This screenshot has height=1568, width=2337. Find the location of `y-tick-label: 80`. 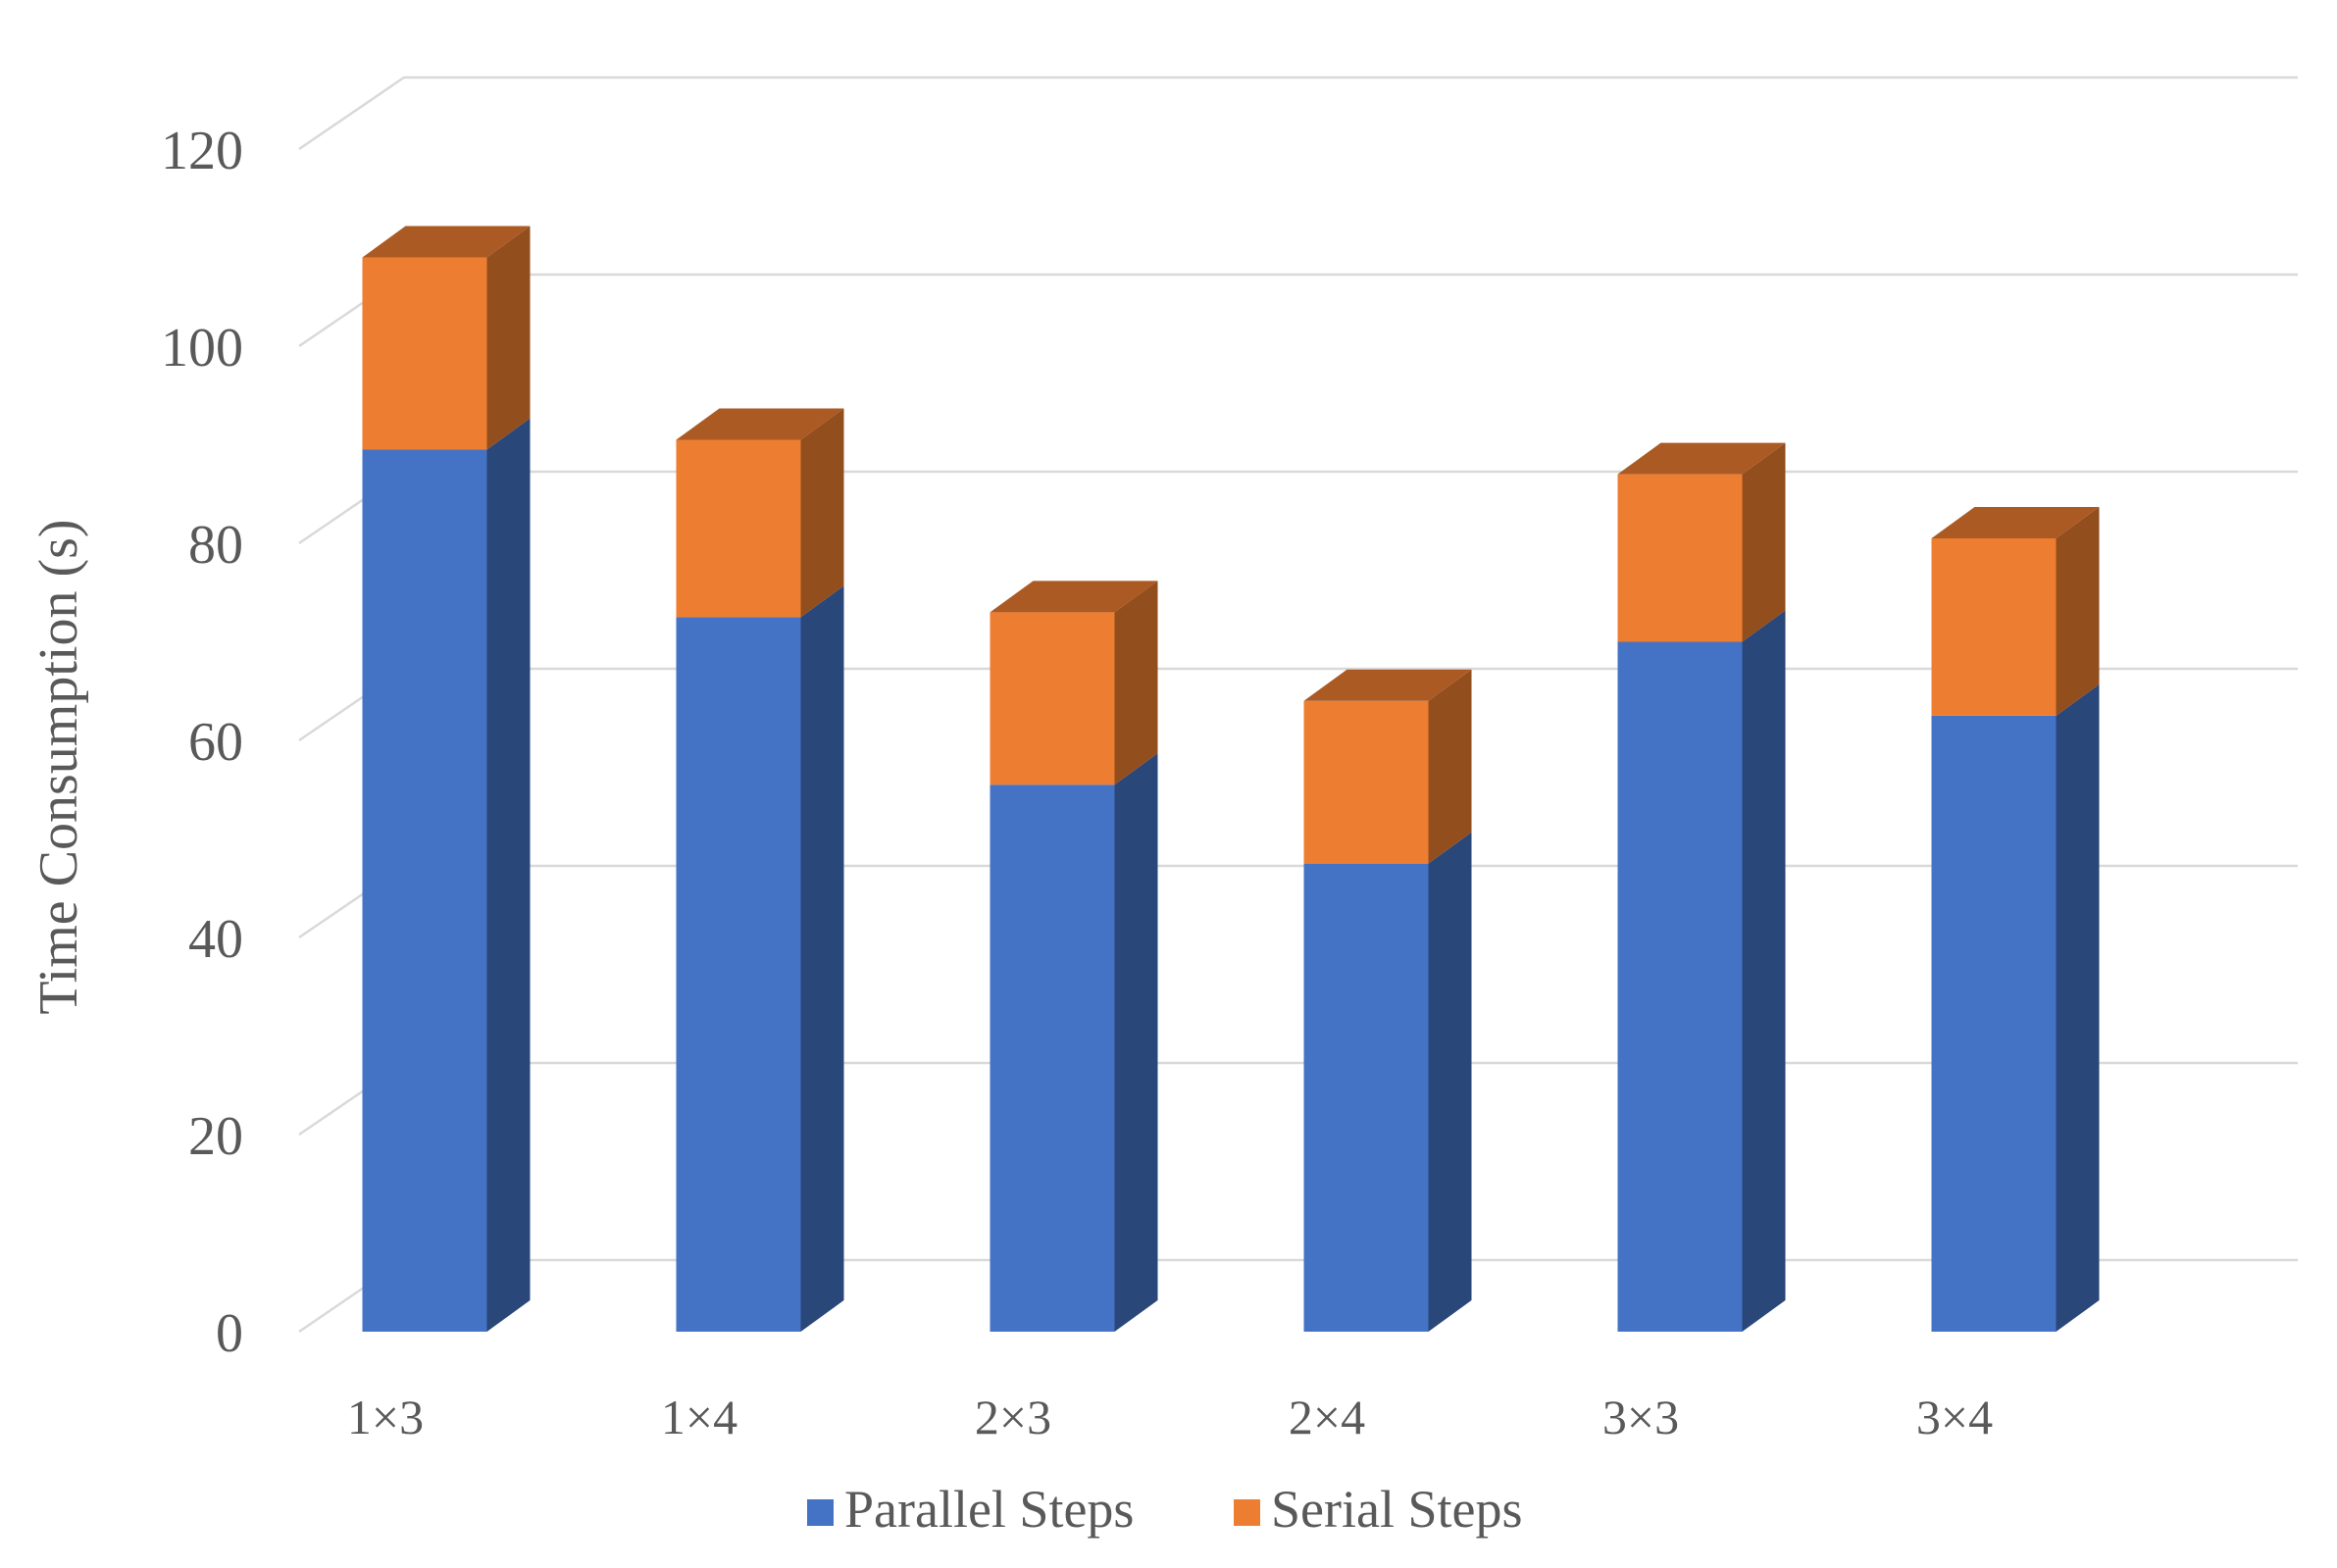

y-tick-label: 80 is located at coordinates (216, 545).